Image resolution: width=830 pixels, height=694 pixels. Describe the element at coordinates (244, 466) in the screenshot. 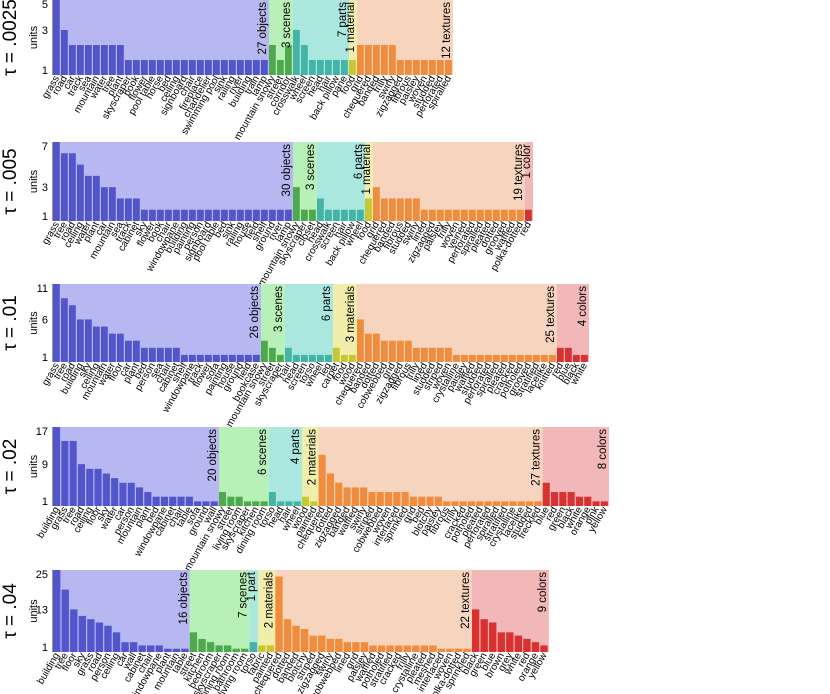

I see `group-band-scenes` at that location.